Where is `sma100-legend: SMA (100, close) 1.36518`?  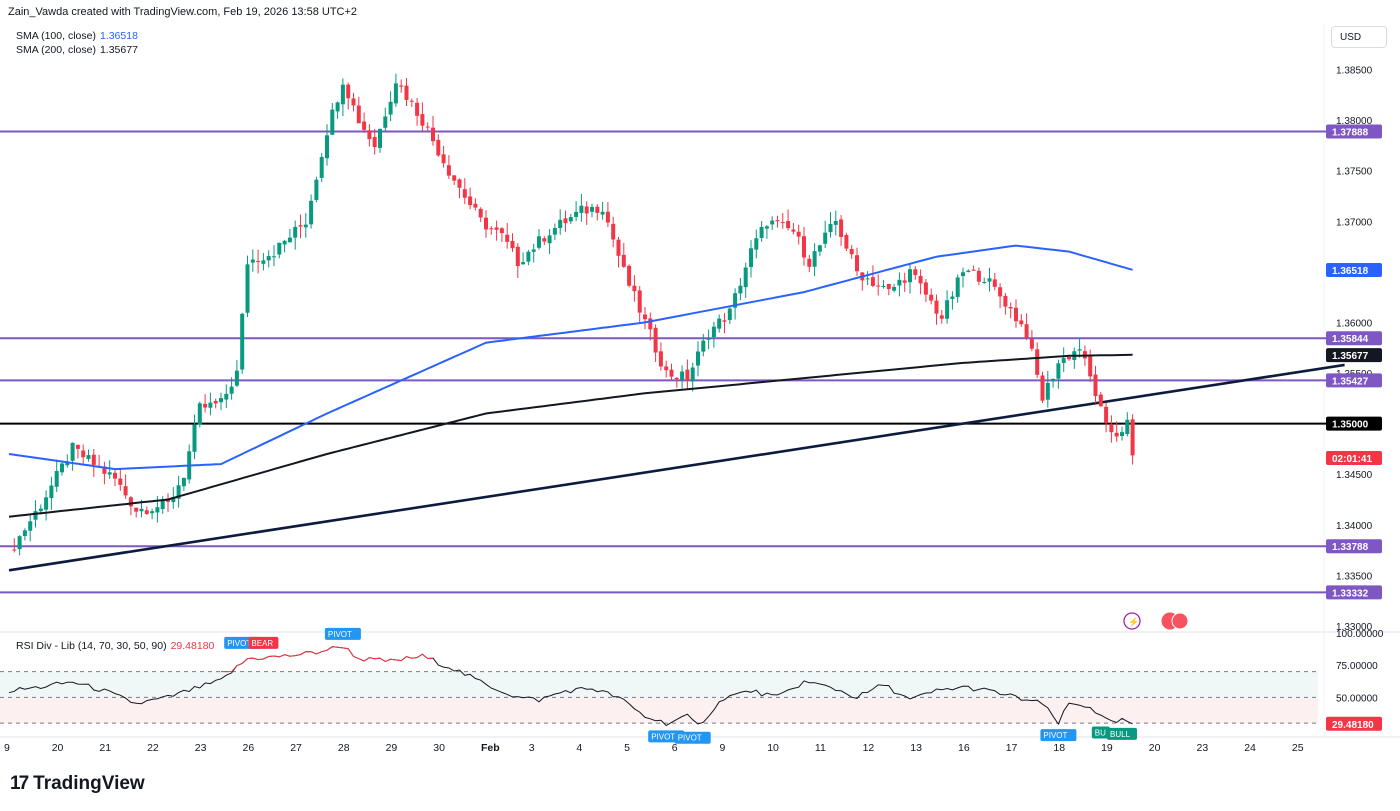
sma100-legend: SMA (100, close) 1.36518 is located at coordinates (77, 36).